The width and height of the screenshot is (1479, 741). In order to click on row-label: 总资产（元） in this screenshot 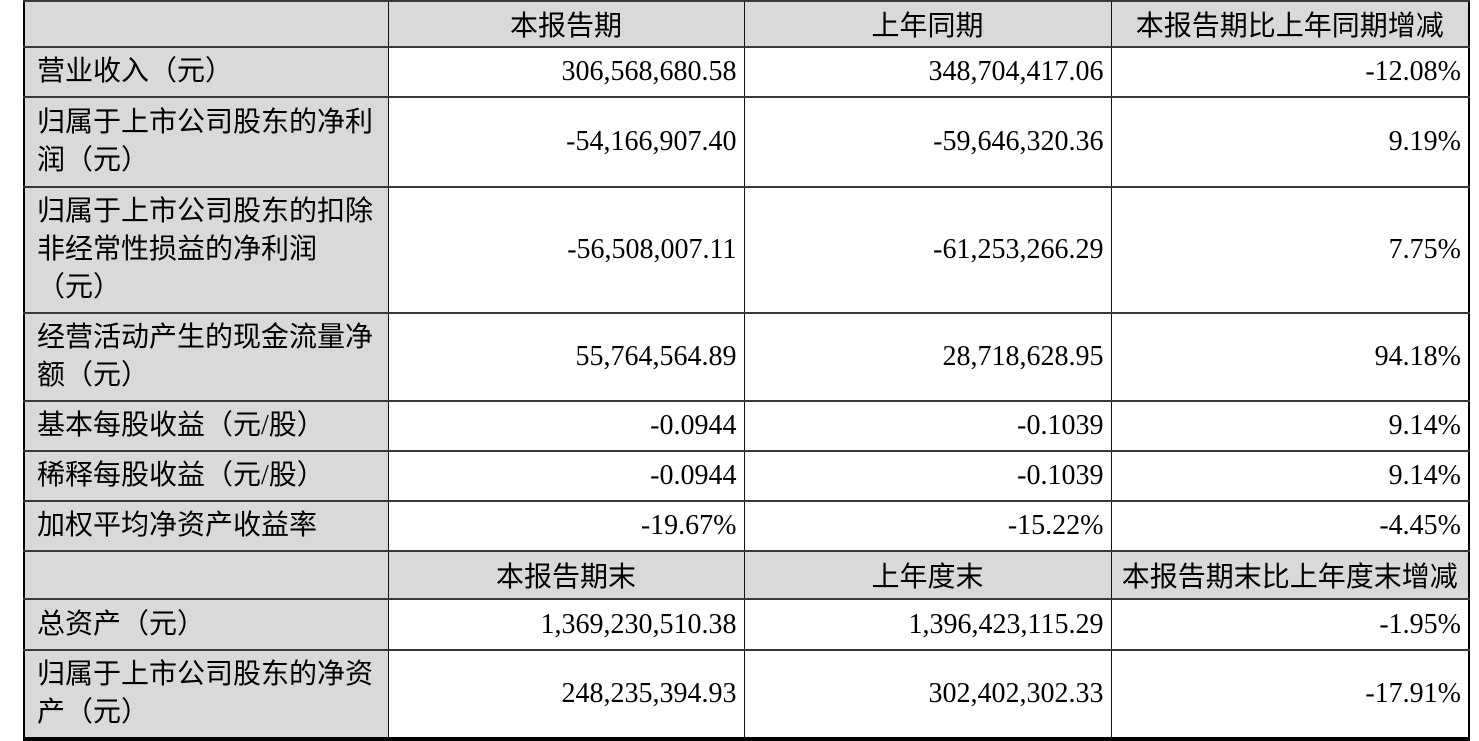, I will do `click(206, 624)`.